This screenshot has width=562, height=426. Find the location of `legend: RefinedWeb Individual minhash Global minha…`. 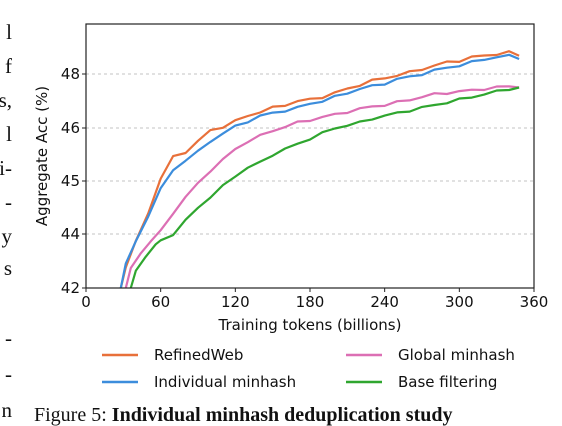

legend: RefinedWeb Individual minhash Global minha… is located at coordinates (308, 368).